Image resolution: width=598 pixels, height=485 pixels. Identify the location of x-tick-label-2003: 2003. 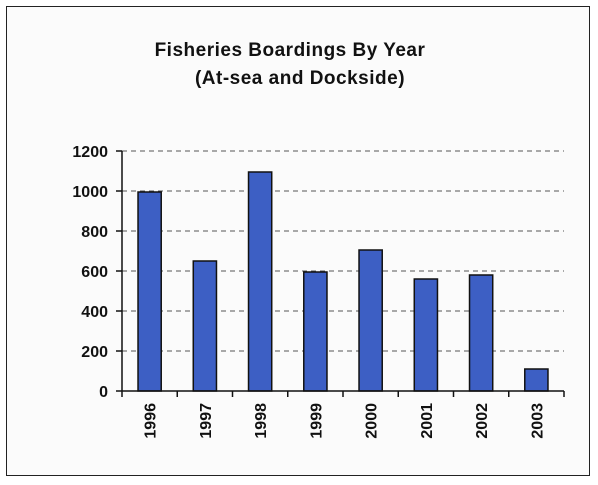
(537, 421).